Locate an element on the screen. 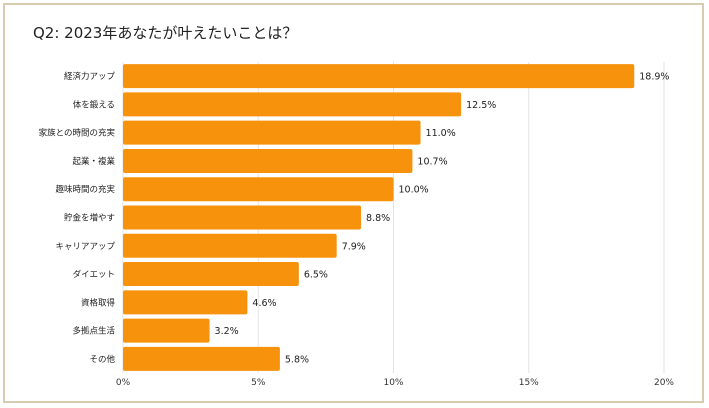 The width and height of the screenshot is (709, 408). data-label: 11.0% is located at coordinates (441, 133).